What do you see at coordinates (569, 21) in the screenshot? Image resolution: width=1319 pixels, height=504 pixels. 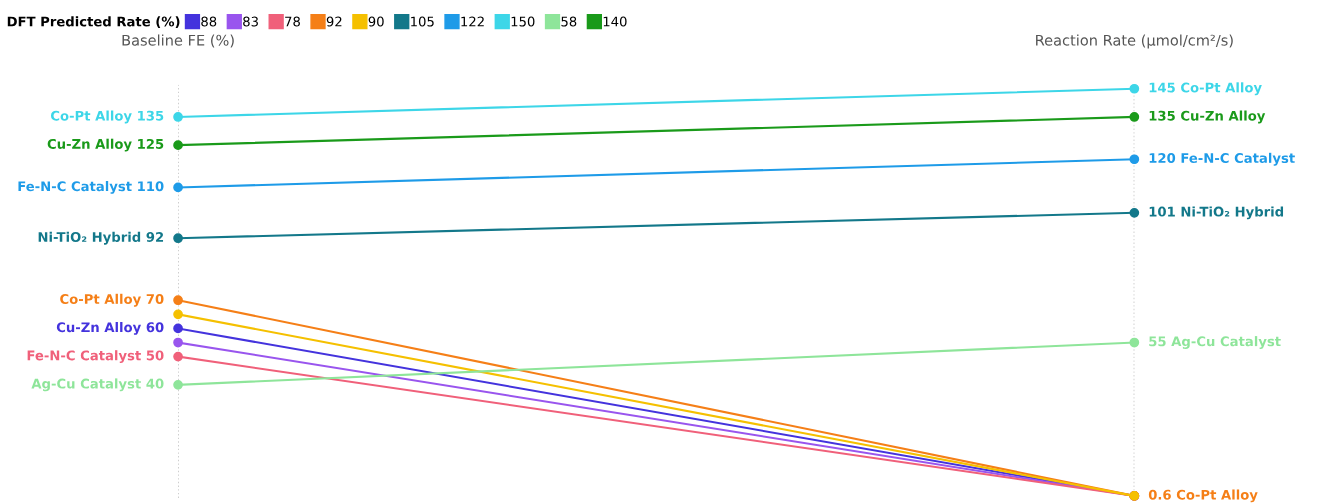 I see `legend-label: 58` at bounding box center [569, 21].